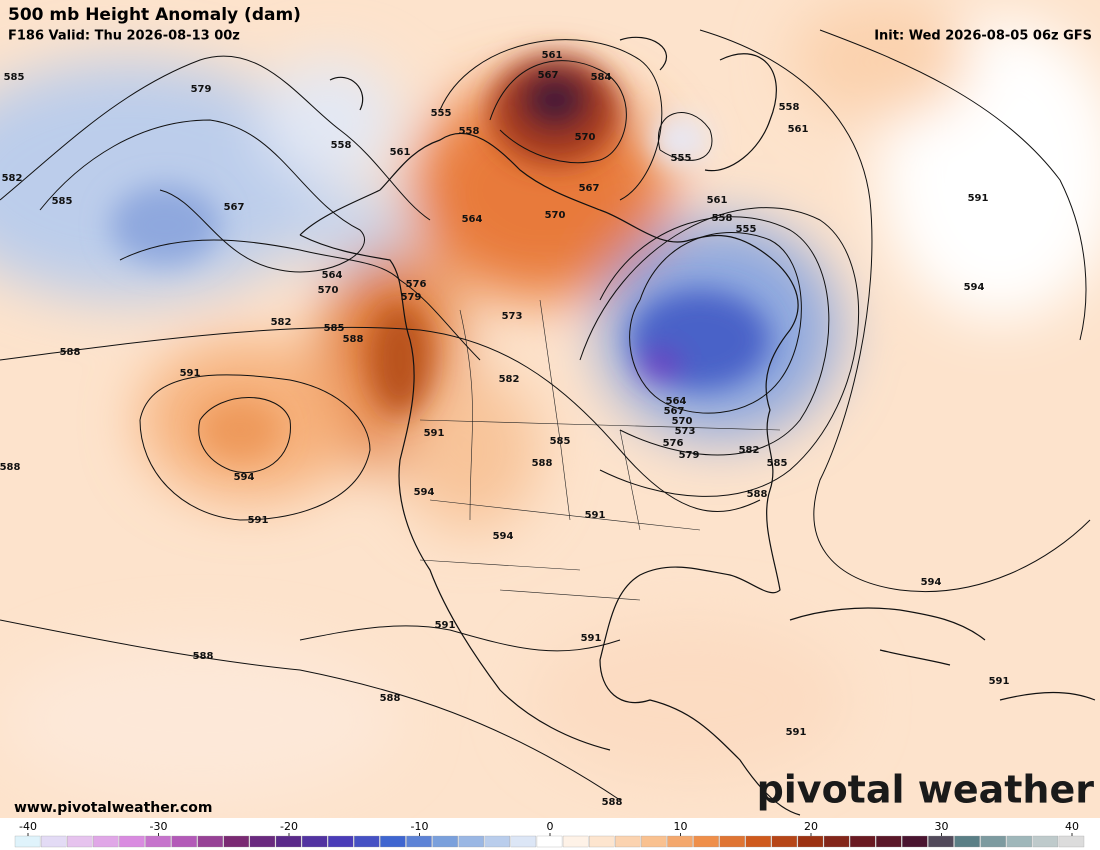  Describe the element at coordinates (549, 834) in the screenshot. I see `colorbar: -40 -30 -20 -10 0 10 20 30 40` at that location.